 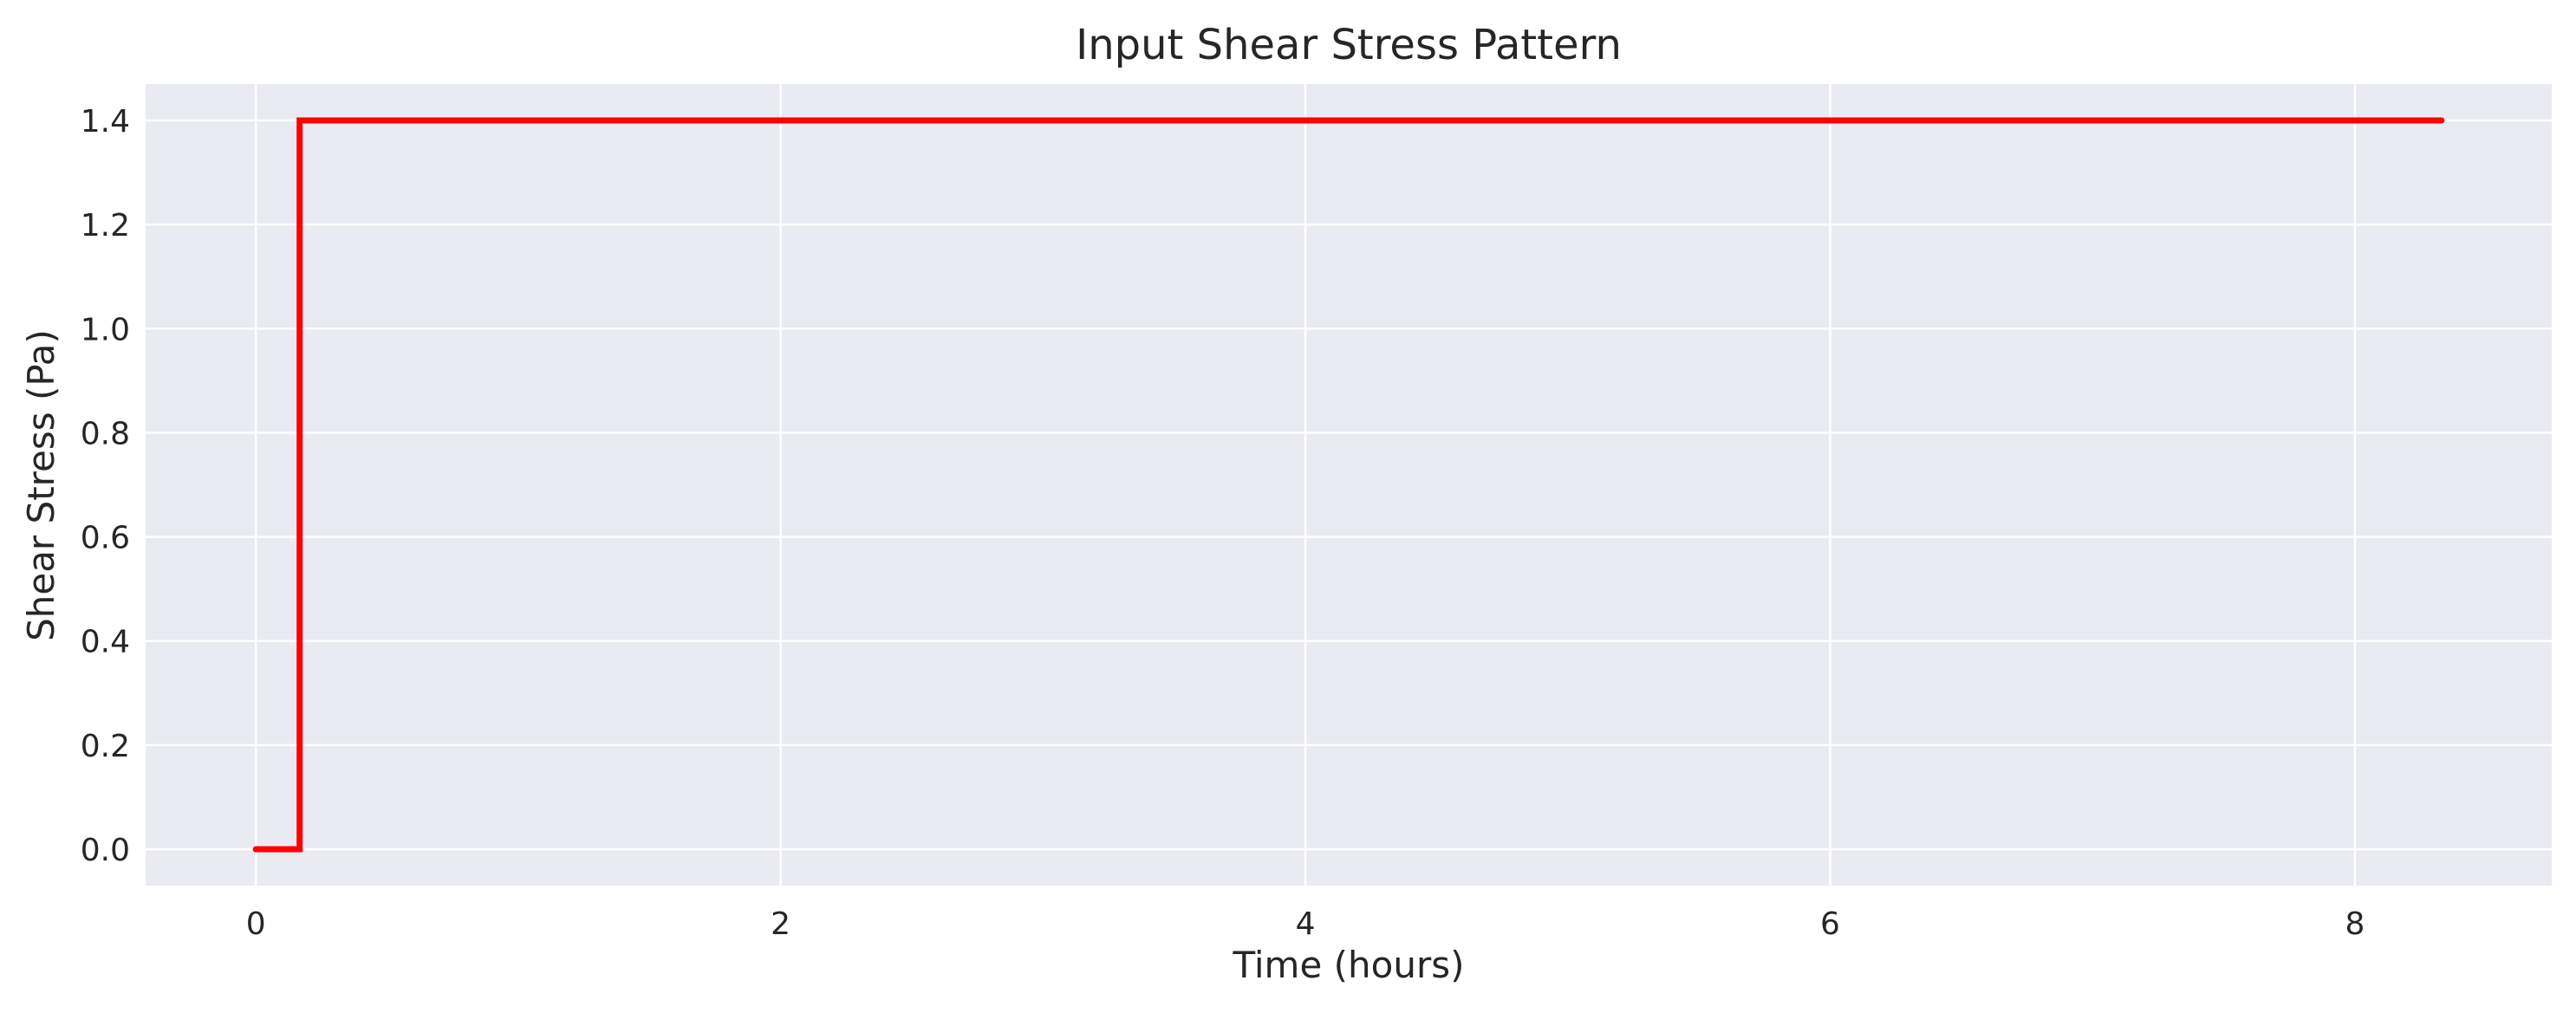 What do you see at coordinates (105, 122) in the screenshot?
I see `y-tick-label: 1.4` at bounding box center [105, 122].